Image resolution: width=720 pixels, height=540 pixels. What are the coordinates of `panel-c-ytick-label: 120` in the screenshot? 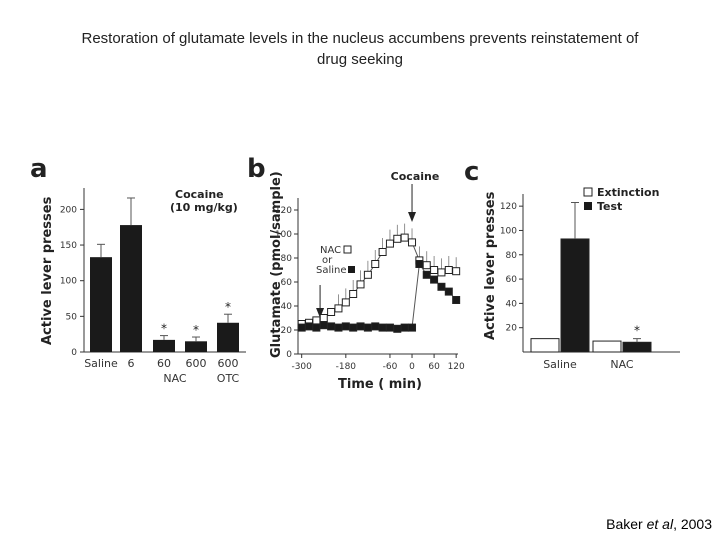 It's located at (508, 207).